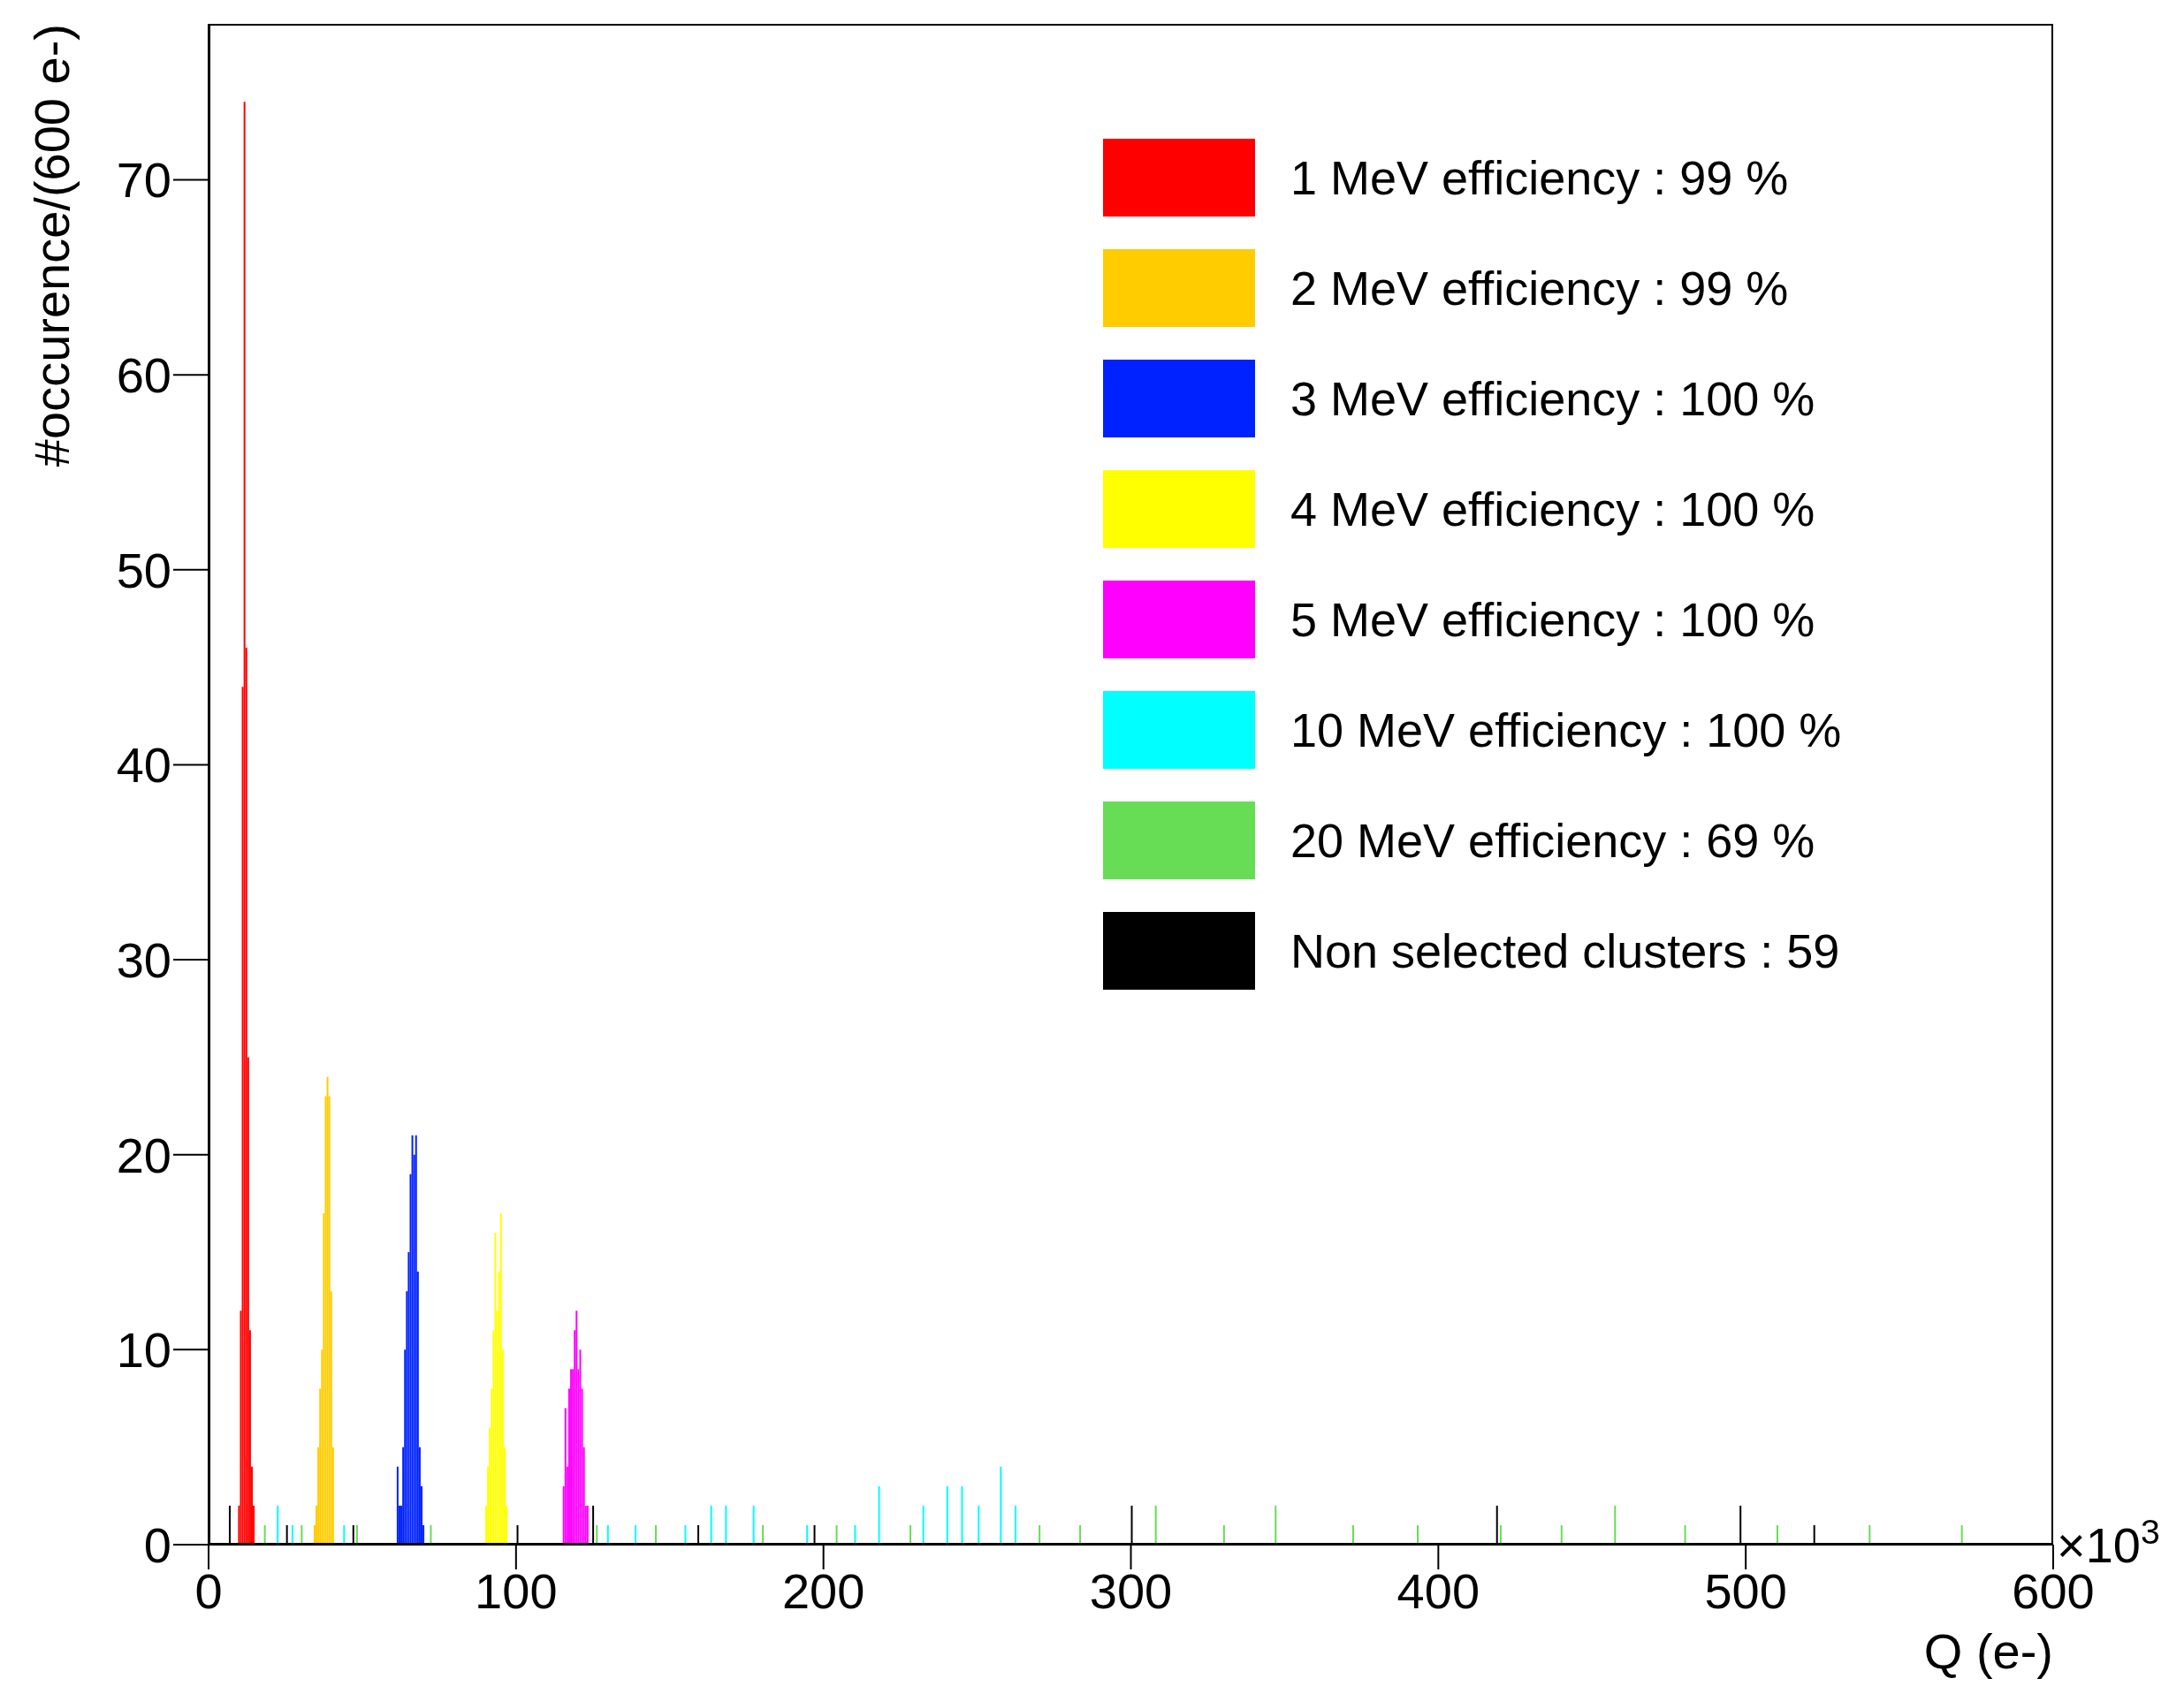 The height and width of the screenshot is (1694, 2184). I want to click on y-tick-label: 70, so click(143, 180).